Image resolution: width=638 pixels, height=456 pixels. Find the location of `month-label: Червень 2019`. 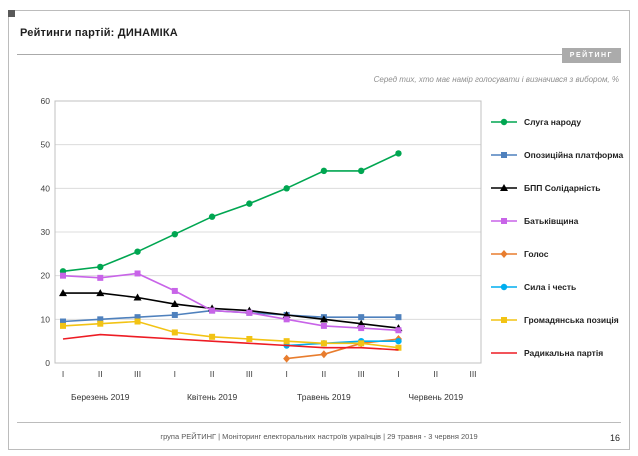

month-label: Червень 2019 is located at coordinates (435, 397).